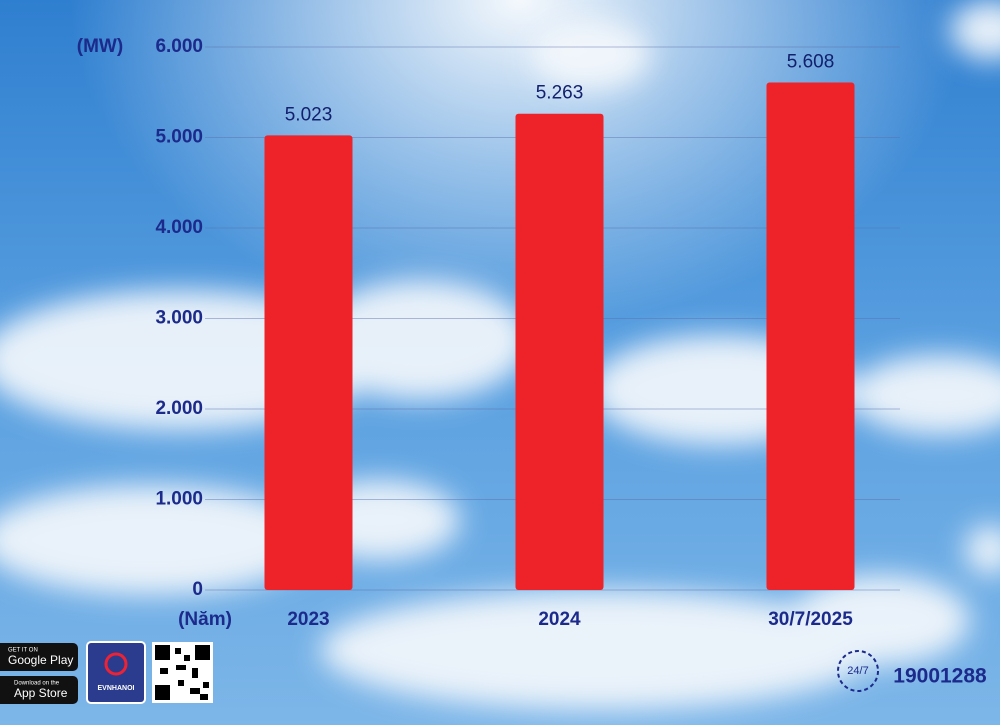 Image resolution: width=1000 pixels, height=725 pixels. What do you see at coordinates (179, 137) in the screenshot?
I see `y-tick-label: 5.000` at bounding box center [179, 137].